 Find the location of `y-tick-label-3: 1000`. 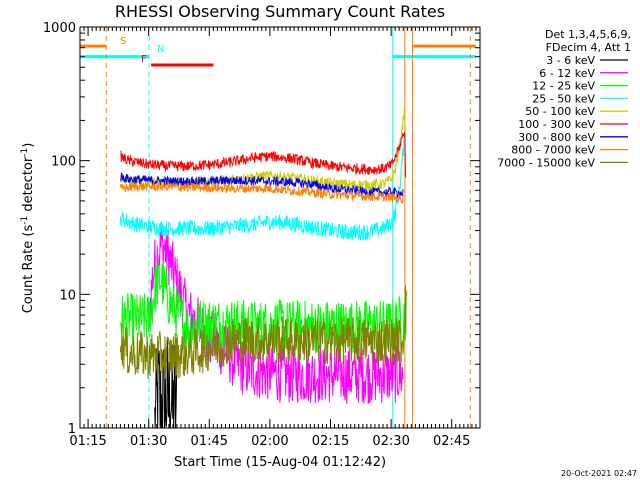

y-tick-label-3: 1000 is located at coordinates (59, 28).